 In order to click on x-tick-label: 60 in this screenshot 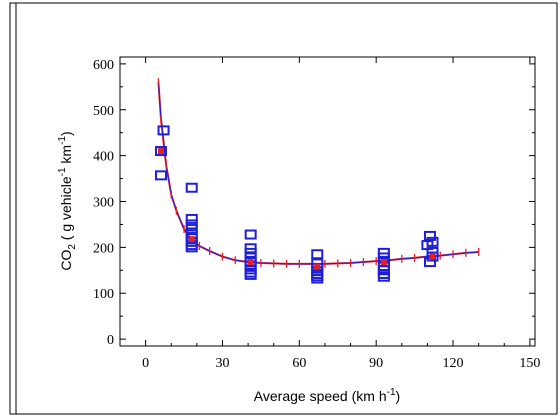, I will do `click(299, 363)`.